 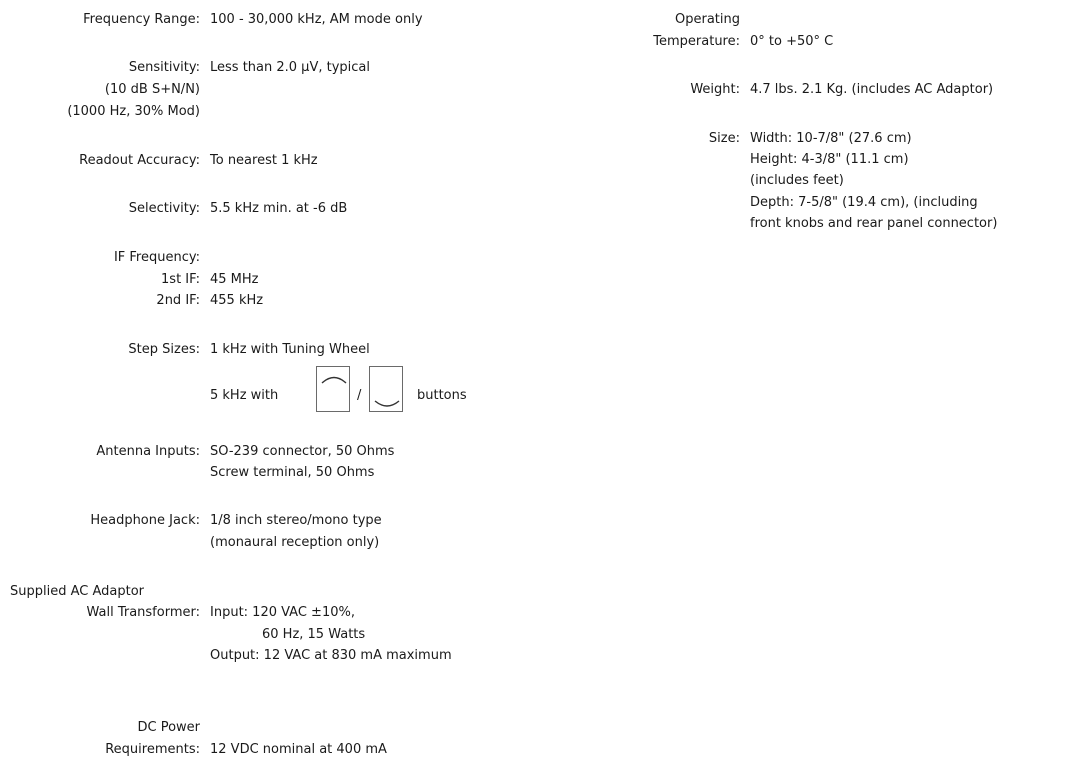 I want to click on spec-label: Weight:, so click(x=715, y=89).